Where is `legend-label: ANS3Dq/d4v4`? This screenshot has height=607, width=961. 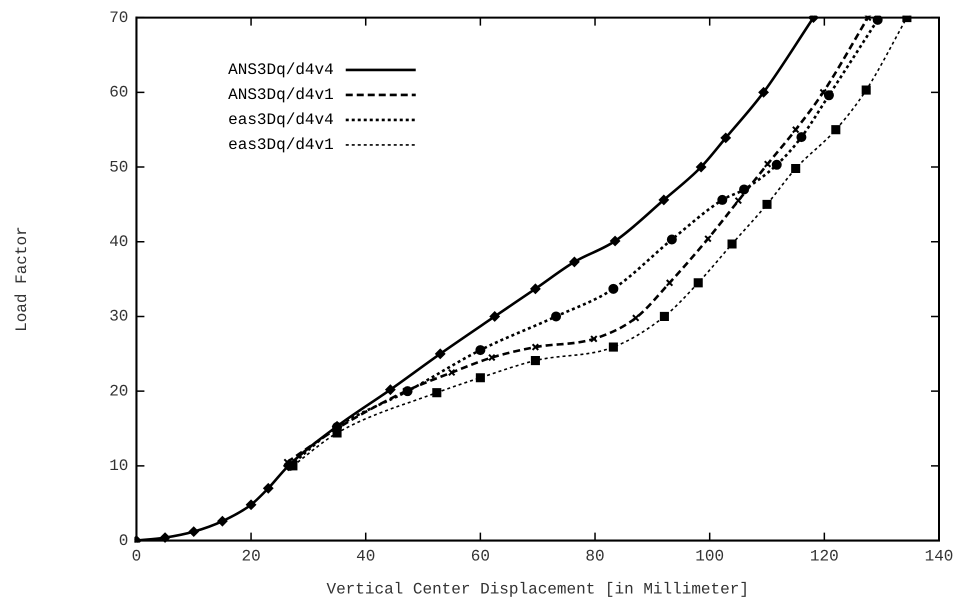
legend-label: ANS3Dq/d4v4 is located at coordinates (281, 70).